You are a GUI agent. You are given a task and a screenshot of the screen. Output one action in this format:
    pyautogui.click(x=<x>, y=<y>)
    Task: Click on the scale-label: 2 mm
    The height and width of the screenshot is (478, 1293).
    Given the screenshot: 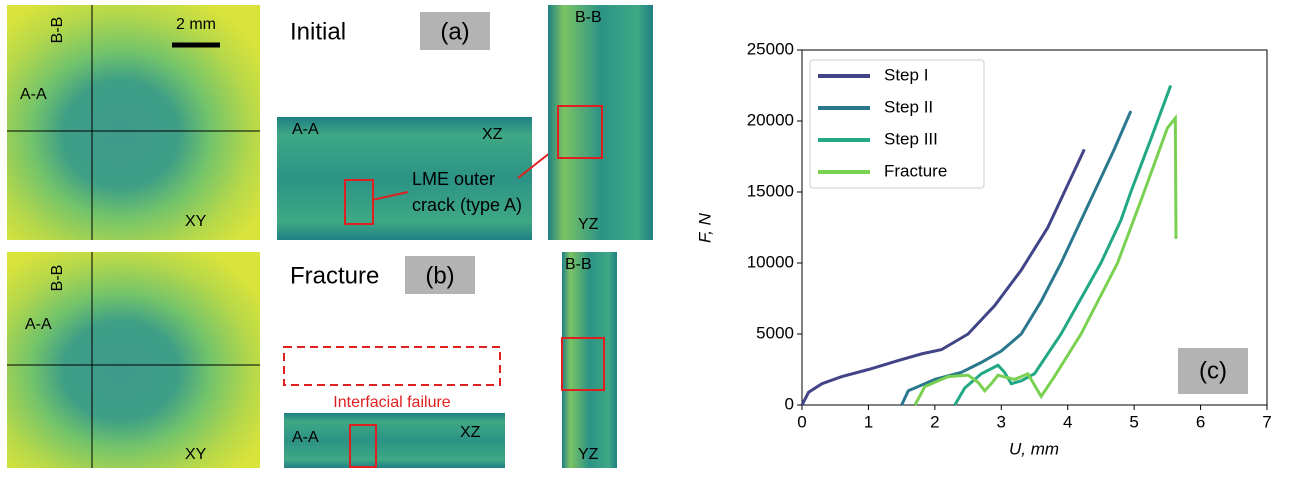 What is the action you would take?
    pyautogui.click(x=196, y=24)
    